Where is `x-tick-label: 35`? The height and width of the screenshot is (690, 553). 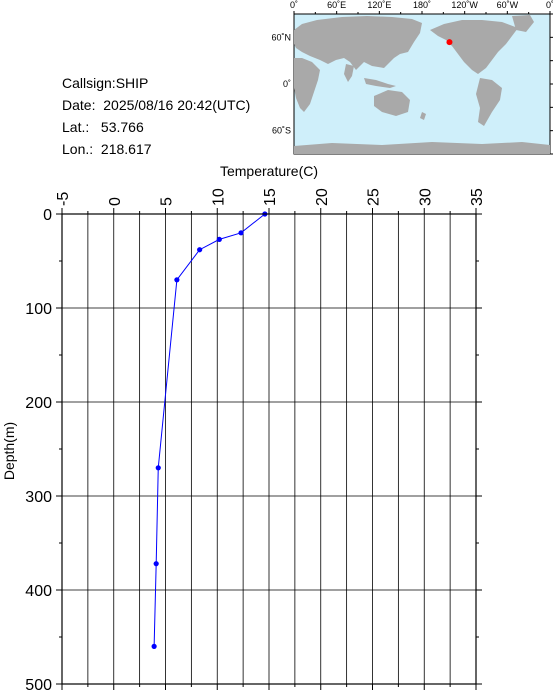 x-tick-label: 35 is located at coordinates (477, 197).